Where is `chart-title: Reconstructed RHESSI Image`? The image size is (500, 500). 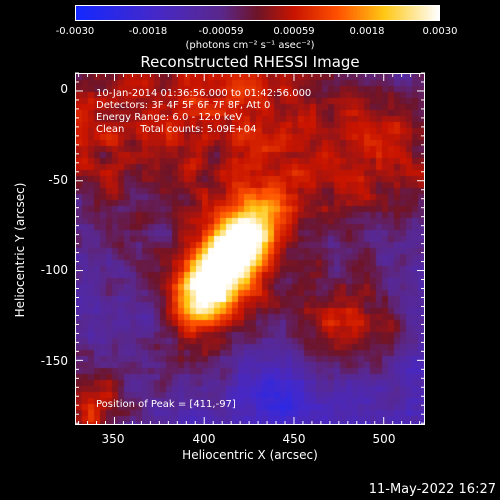
chart-title: Reconstructed RHESSI Image is located at coordinates (250, 62).